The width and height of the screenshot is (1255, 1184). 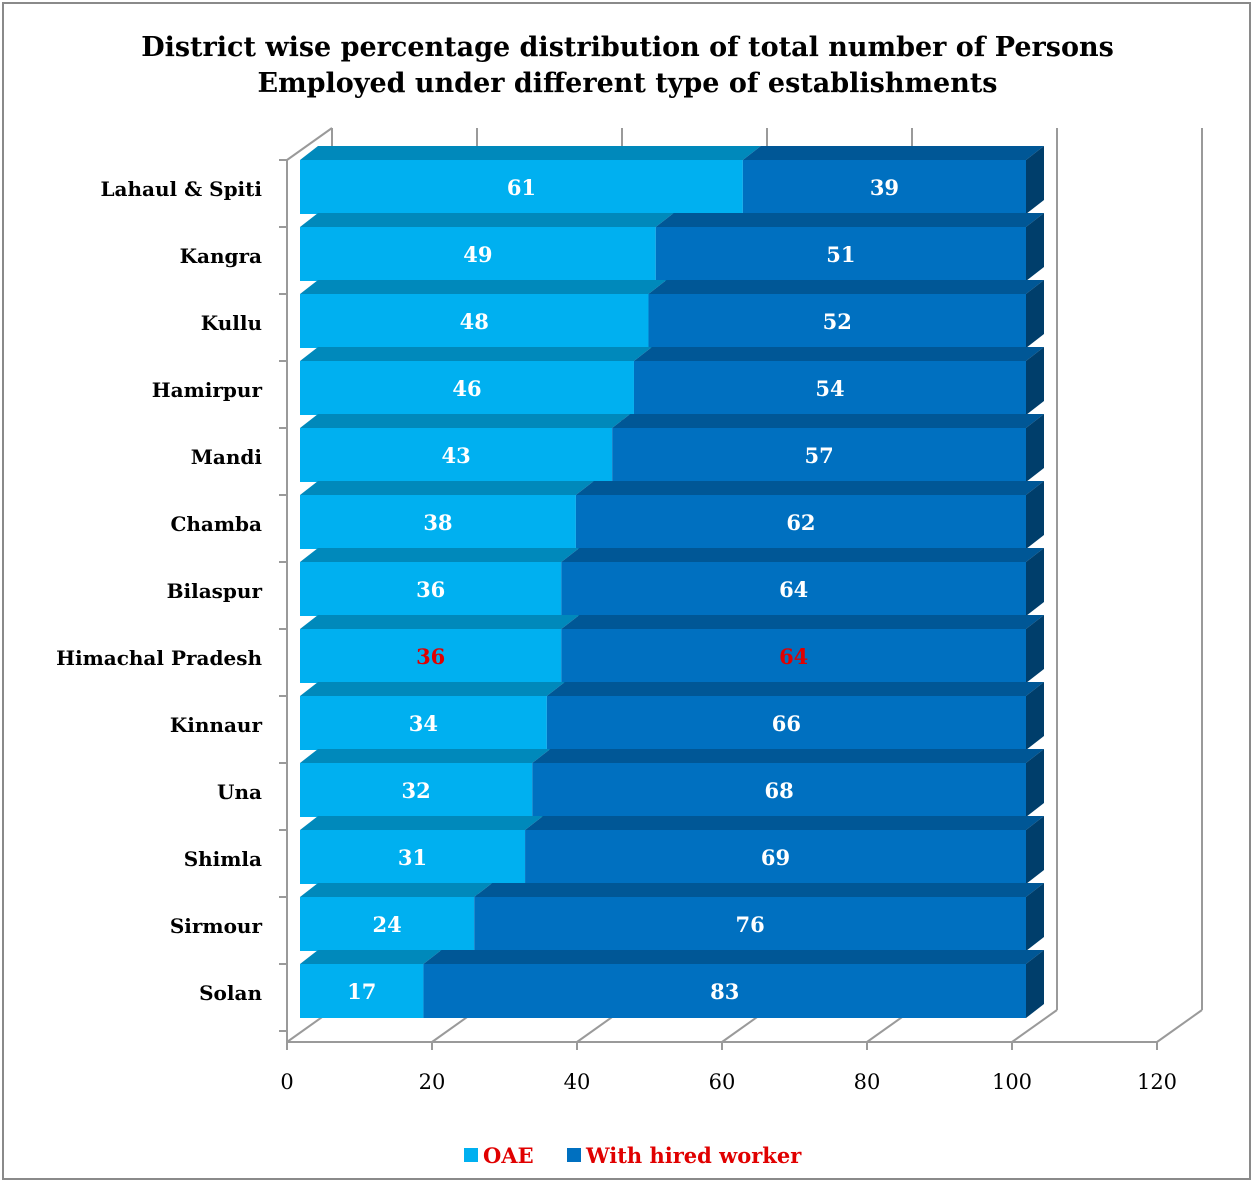 I want to click on bar-oae-mandi, so click(x=456, y=455).